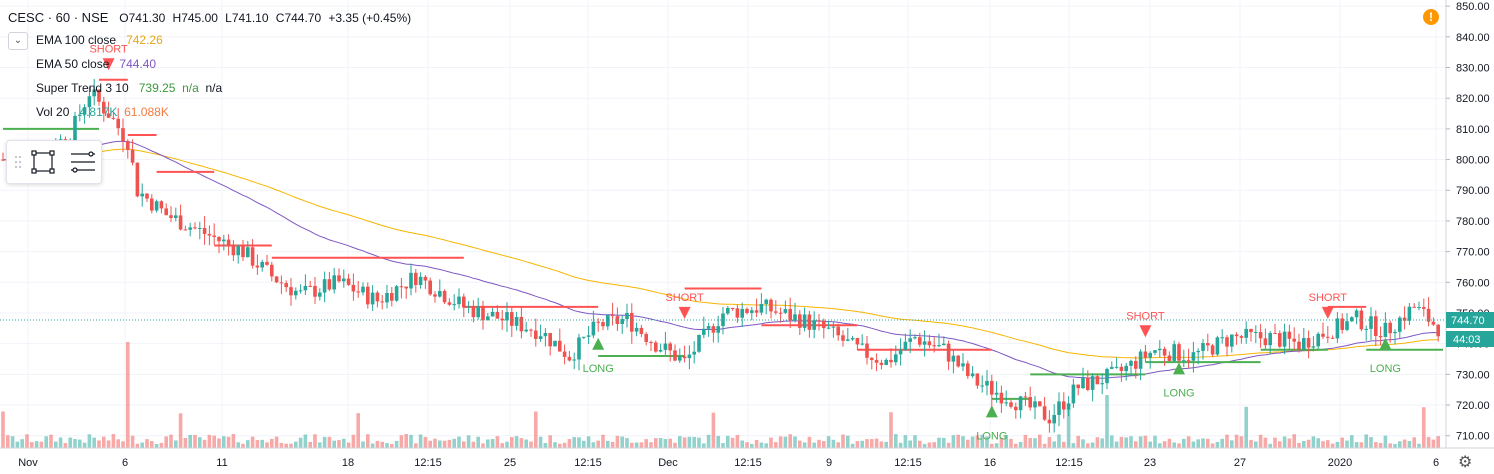 This screenshot has height=474, width=1494. What do you see at coordinates (908, 463) in the screenshot?
I see `time-tick-label: 12:15` at bounding box center [908, 463].